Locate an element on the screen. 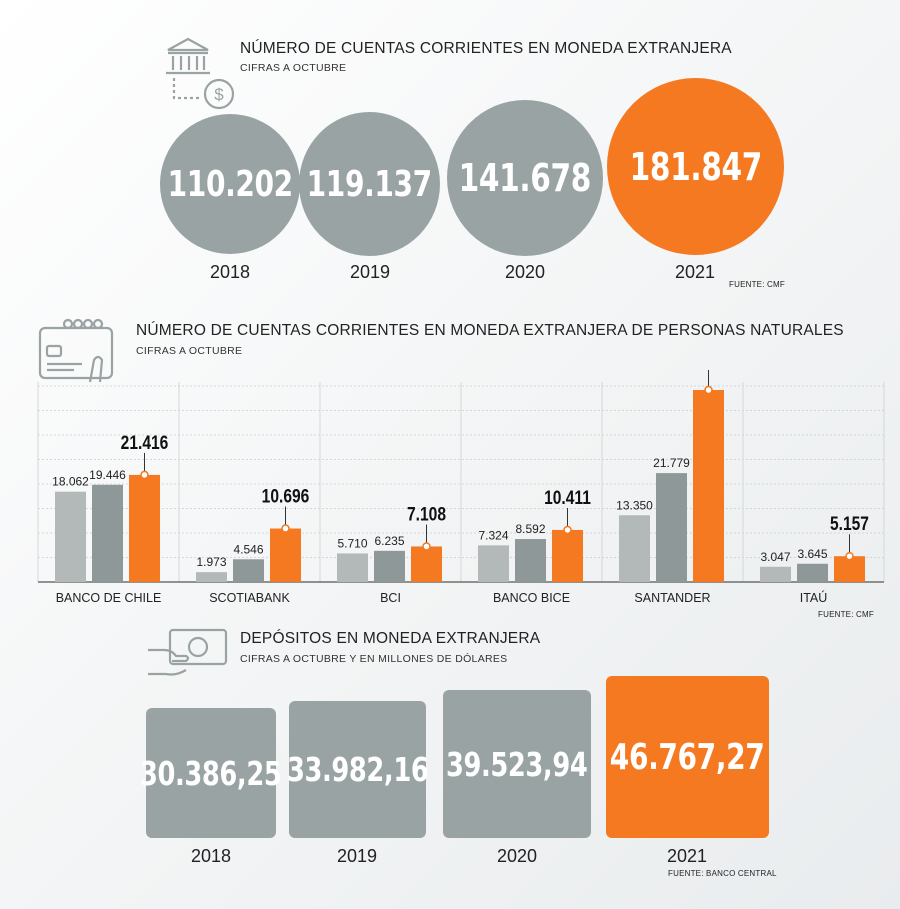 Image resolution: width=900 pixels, height=909 pixels. bar-value-label: 8.592 is located at coordinates (530, 529).